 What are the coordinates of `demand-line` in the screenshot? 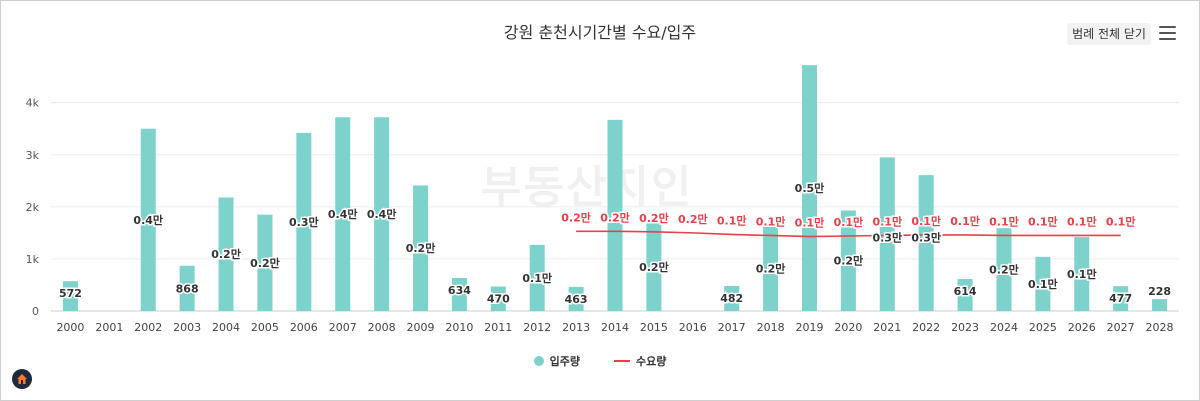 It's located at (848, 234).